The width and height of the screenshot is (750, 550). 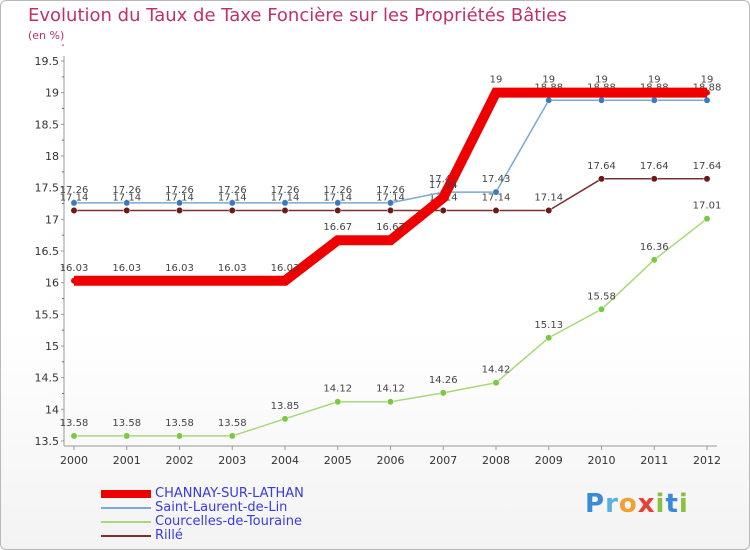 I want to click on data-label: 16.36, so click(x=654, y=247).